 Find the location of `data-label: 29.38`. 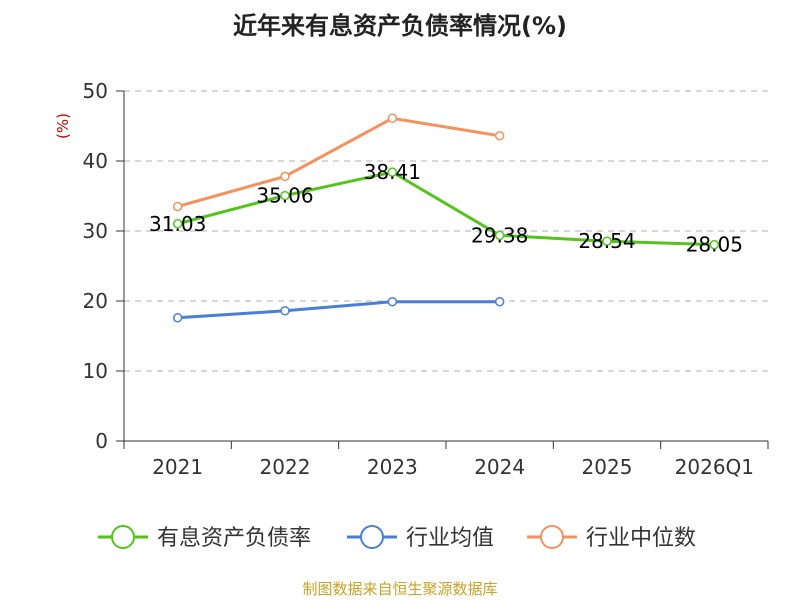

data-label: 29.38 is located at coordinates (499, 235).